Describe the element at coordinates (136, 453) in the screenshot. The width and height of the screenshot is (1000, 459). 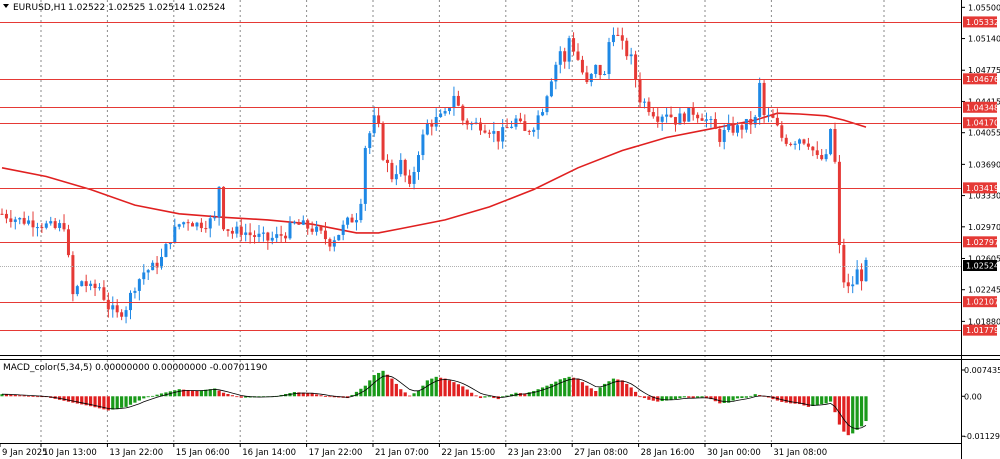
I see `time-label: 13 Jan 22:00` at that location.